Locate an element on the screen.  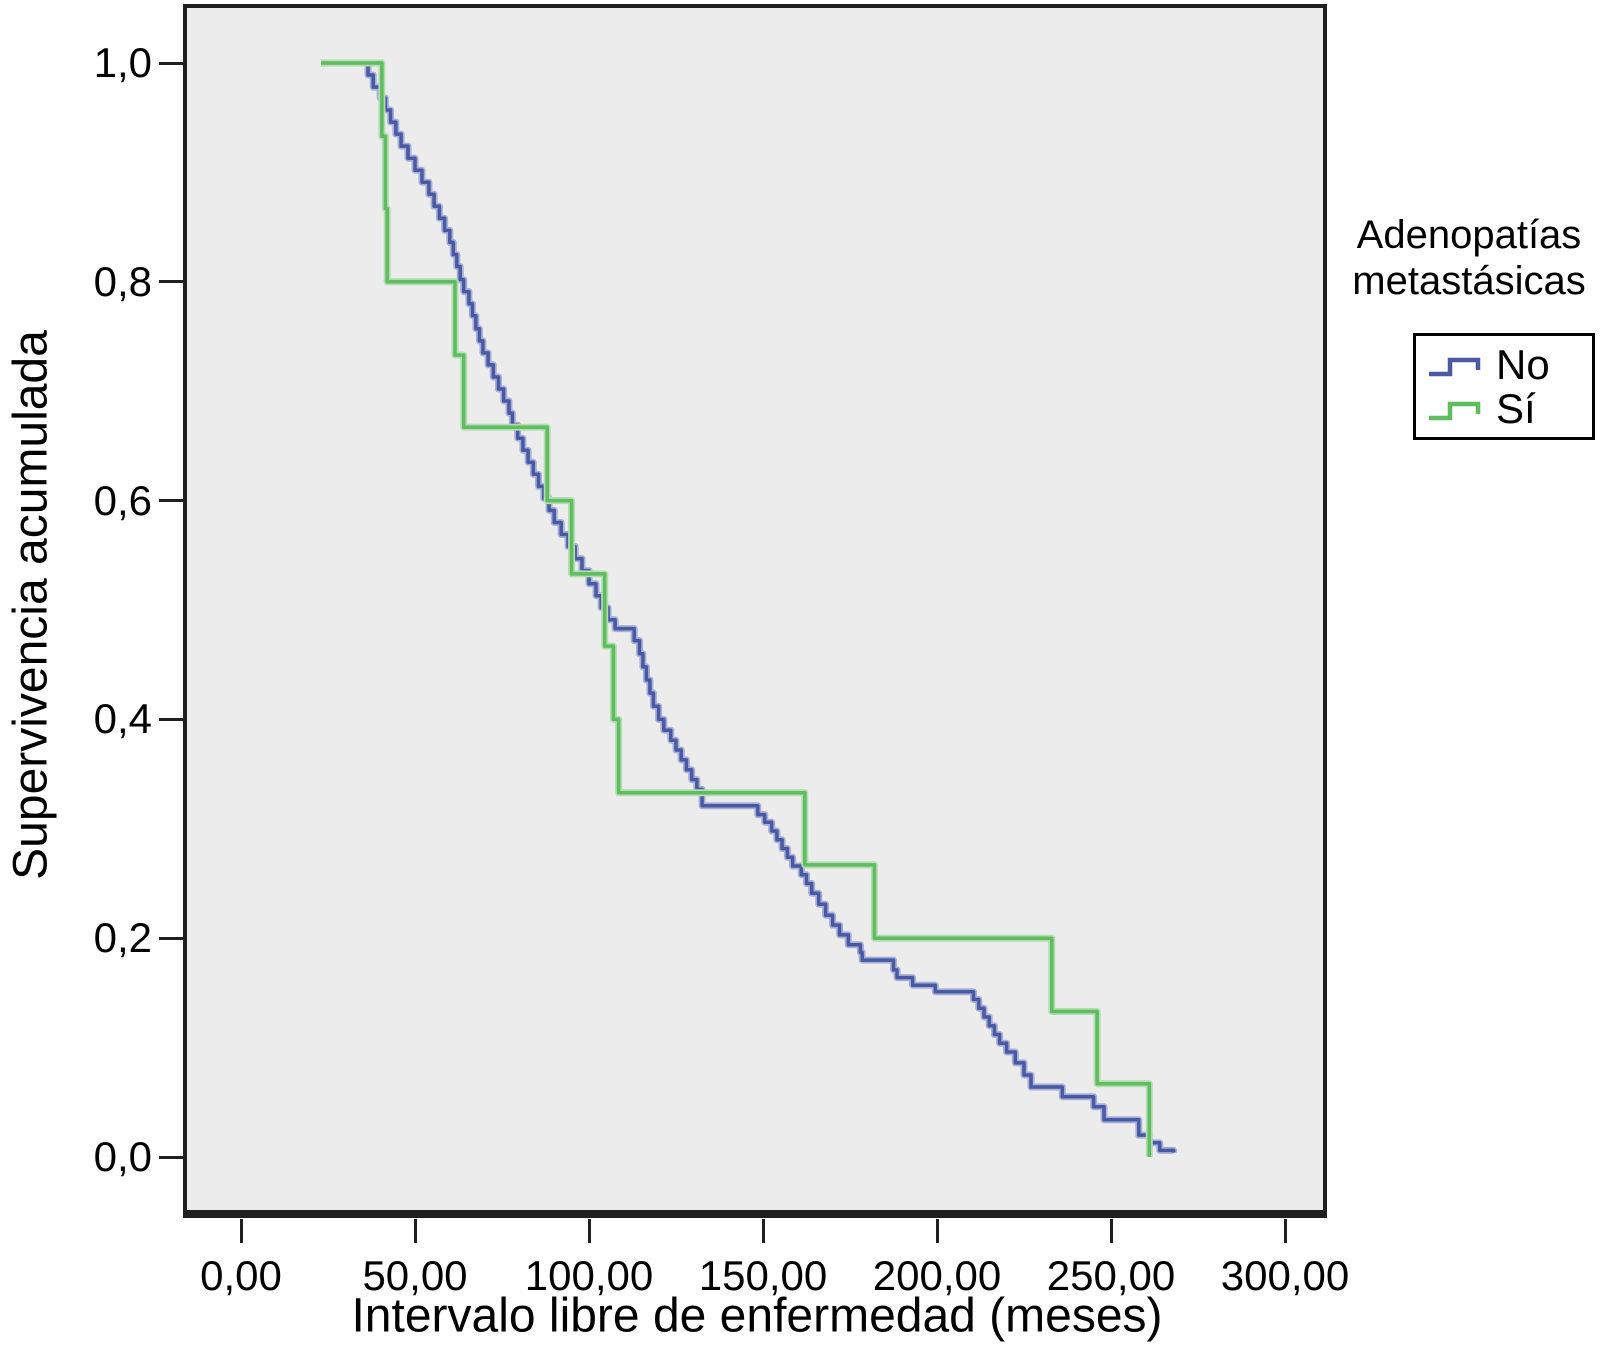
x-tick-label: 150,00 is located at coordinates (763, 1275).